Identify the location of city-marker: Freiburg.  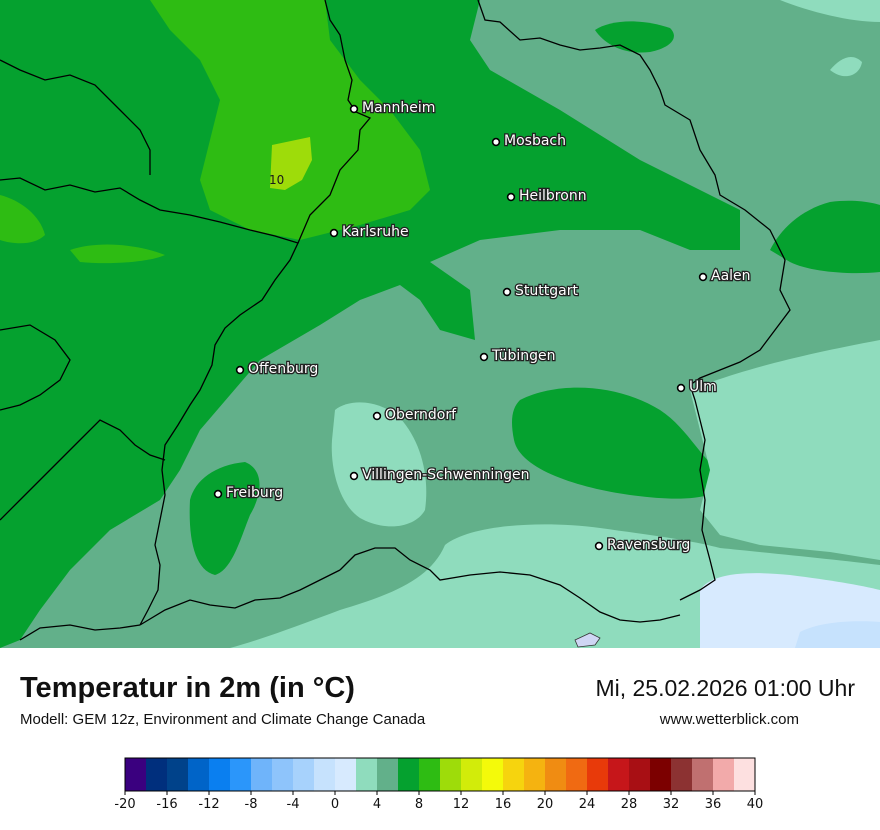
(248, 493).